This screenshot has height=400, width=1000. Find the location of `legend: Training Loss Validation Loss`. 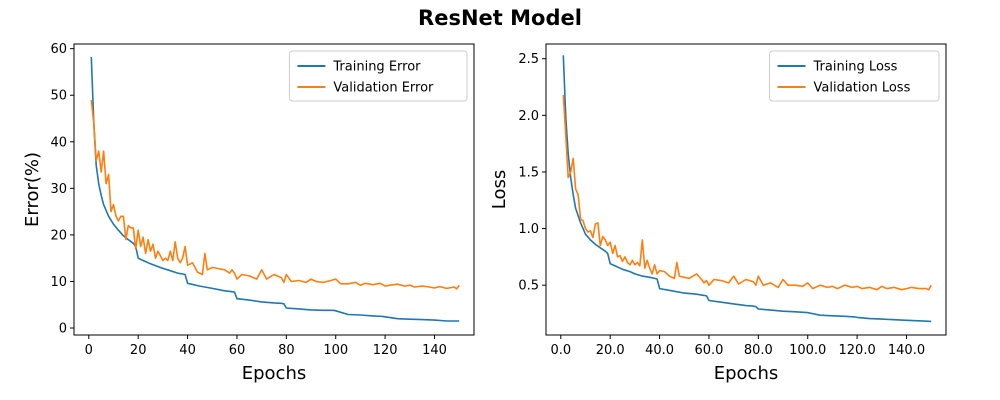

legend: Training Loss Validation Loss is located at coordinates (854, 76).